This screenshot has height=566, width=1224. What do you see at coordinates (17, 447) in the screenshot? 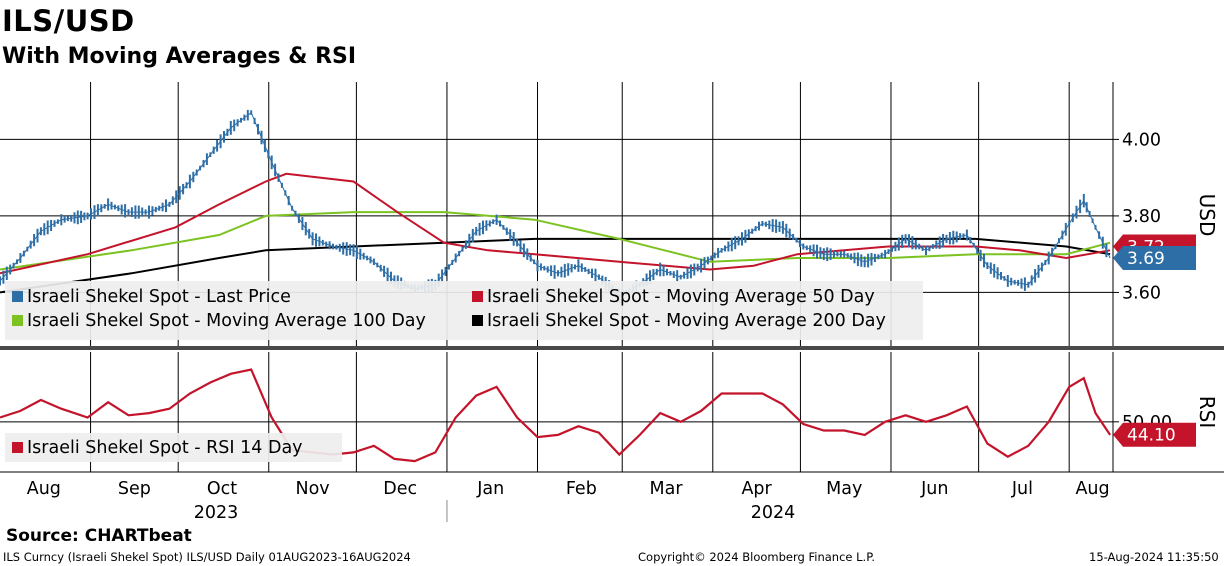
I see `legend-swatch-rsi` at bounding box center [17, 447].